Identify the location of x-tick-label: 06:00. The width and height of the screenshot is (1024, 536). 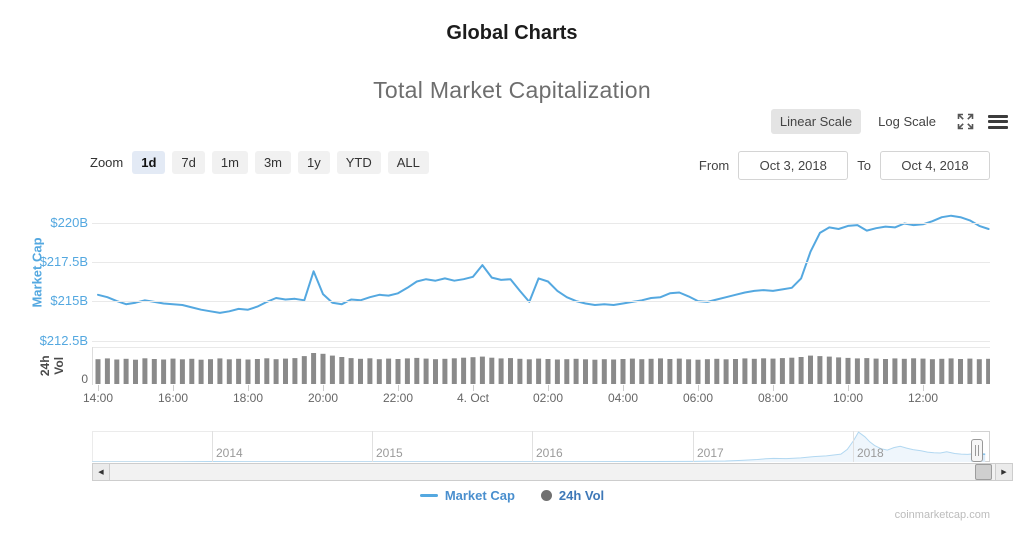
(698, 398).